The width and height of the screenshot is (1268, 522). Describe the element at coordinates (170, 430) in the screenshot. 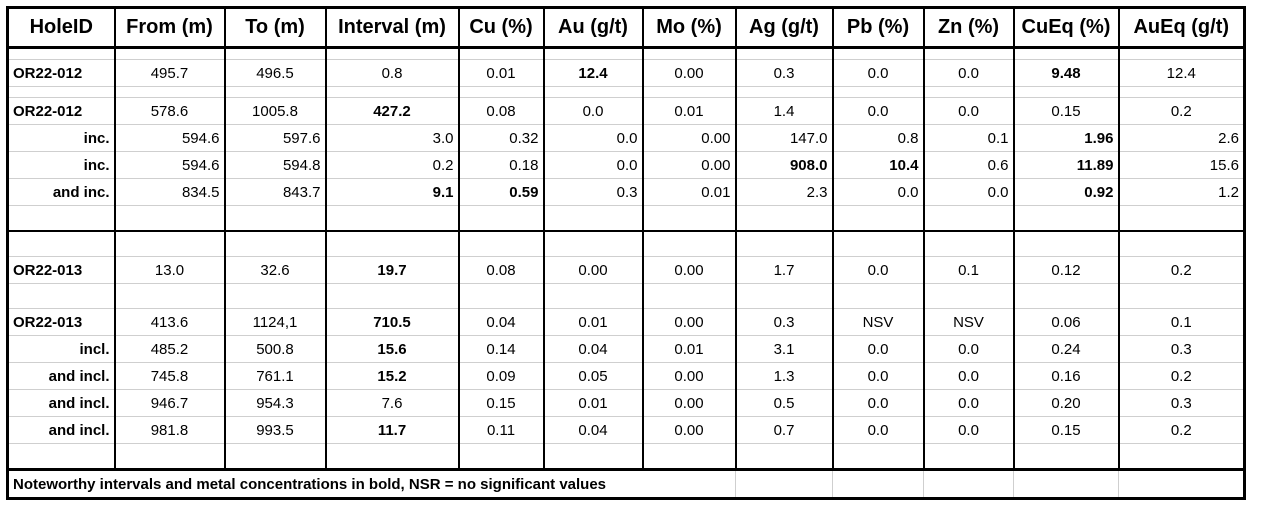

I see `from-cell: 981.8` at that location.